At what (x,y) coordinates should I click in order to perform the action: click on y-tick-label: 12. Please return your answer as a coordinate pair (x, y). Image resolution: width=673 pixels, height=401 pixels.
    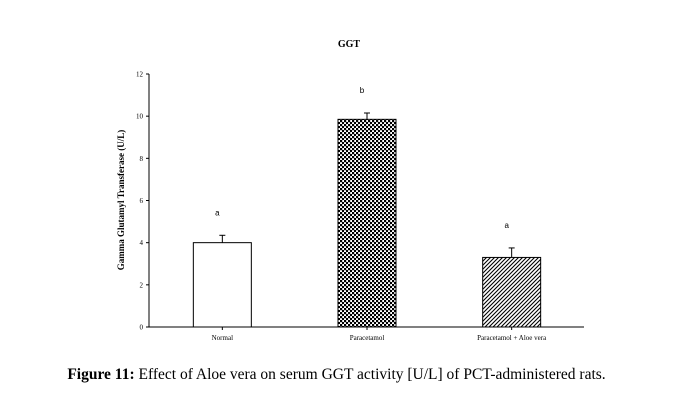
    Looking at the image, I should click on (140, 75).